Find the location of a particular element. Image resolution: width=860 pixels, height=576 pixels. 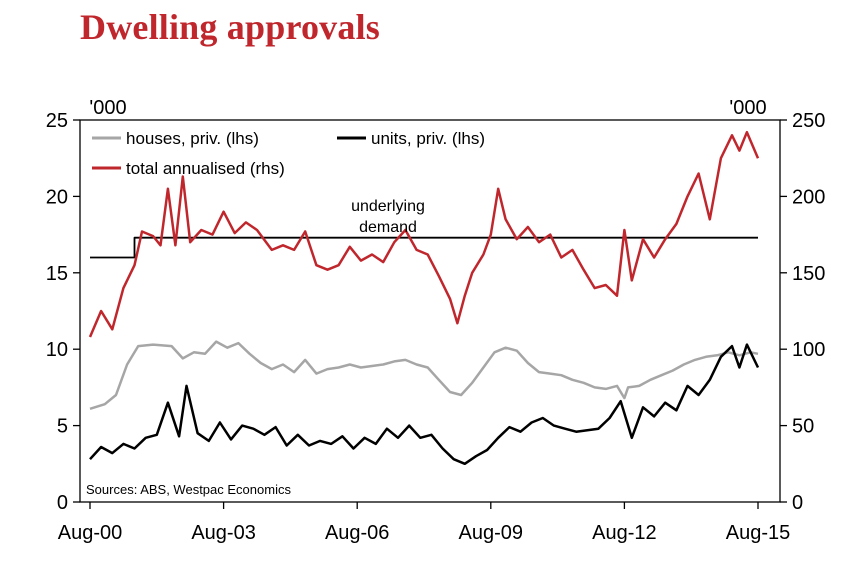

annotation-demand: demand is located at coordinates (388, 227).